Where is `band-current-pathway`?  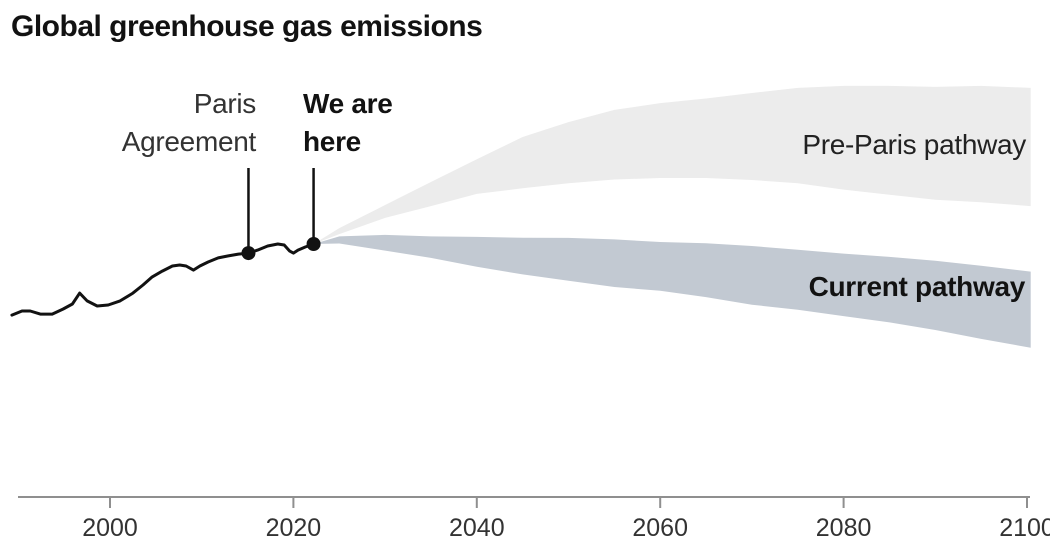
band-current-pathway is located at coordinates (672, 291).